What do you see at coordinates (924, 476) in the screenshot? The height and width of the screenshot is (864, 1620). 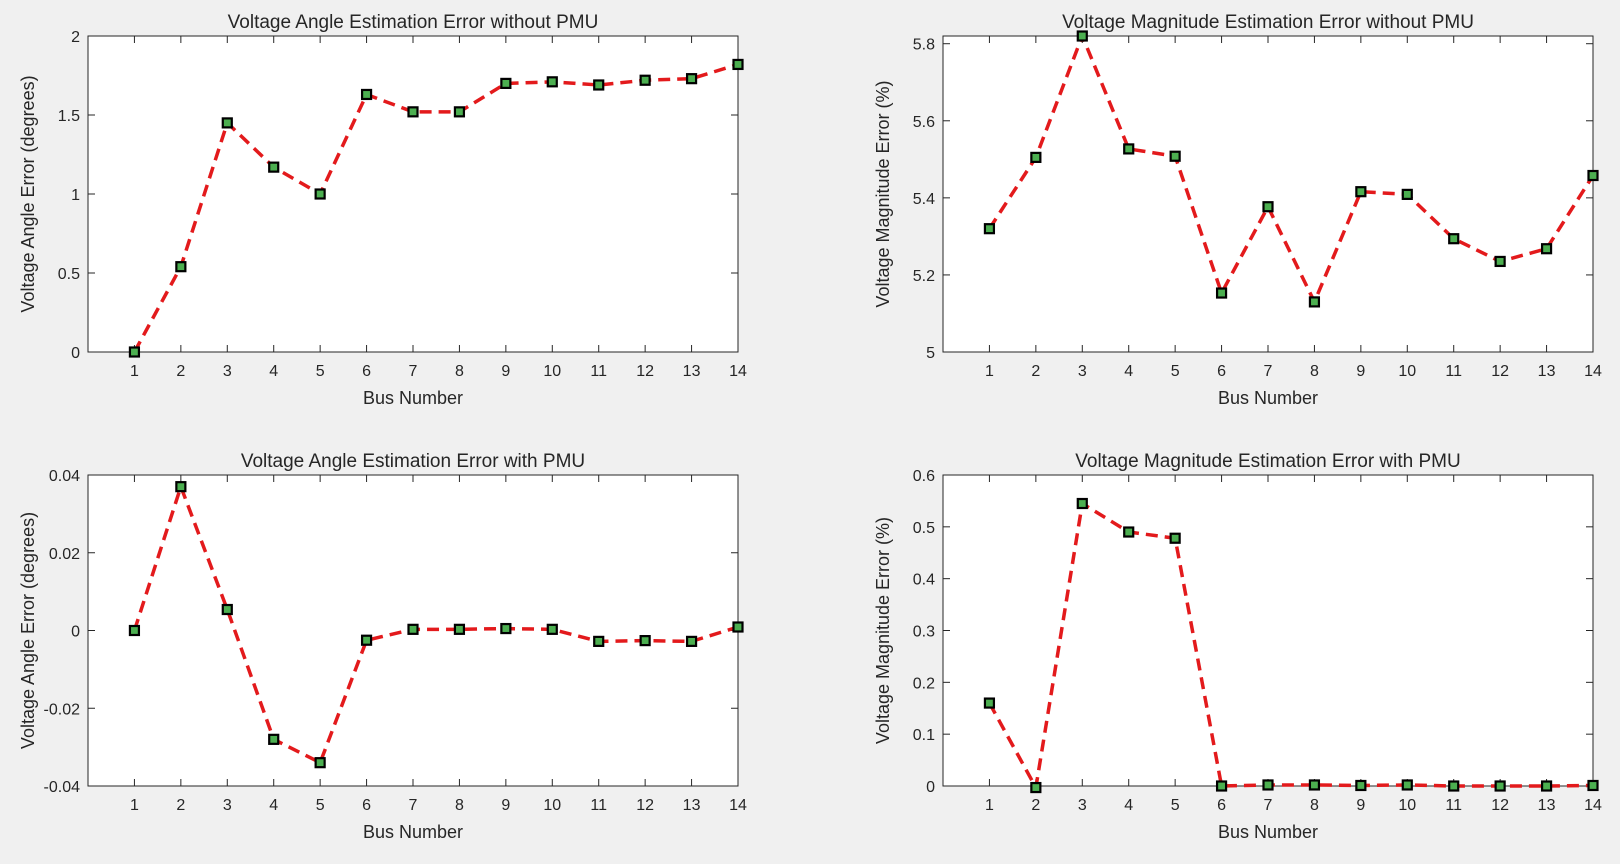 I see `y-tick-label: 0.6` at bounding box center [924, 476].